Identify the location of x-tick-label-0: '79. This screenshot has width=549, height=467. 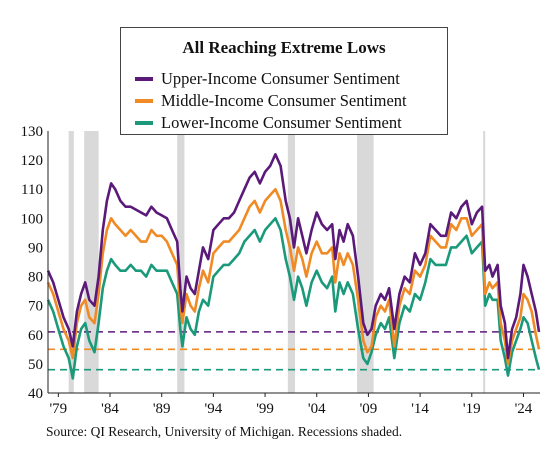
(58, 409).